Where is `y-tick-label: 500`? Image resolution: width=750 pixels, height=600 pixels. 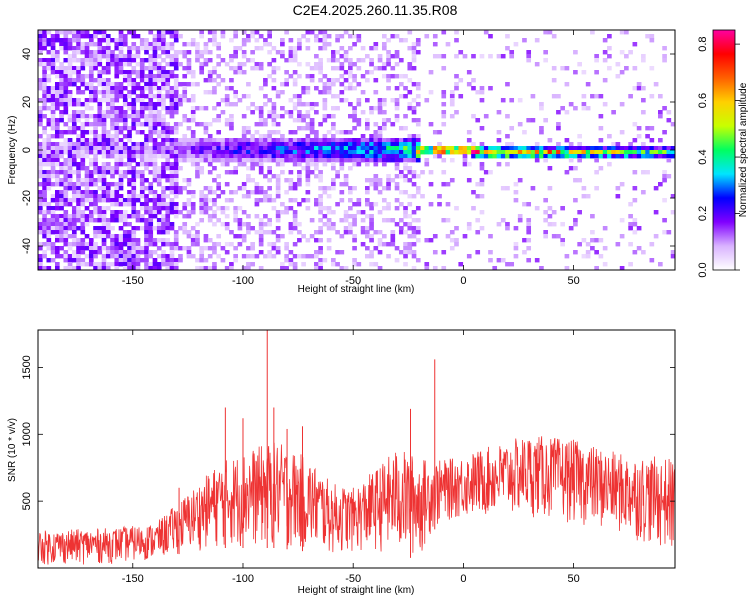 y-tick-label: 500 is located at coordinates (27, 501).